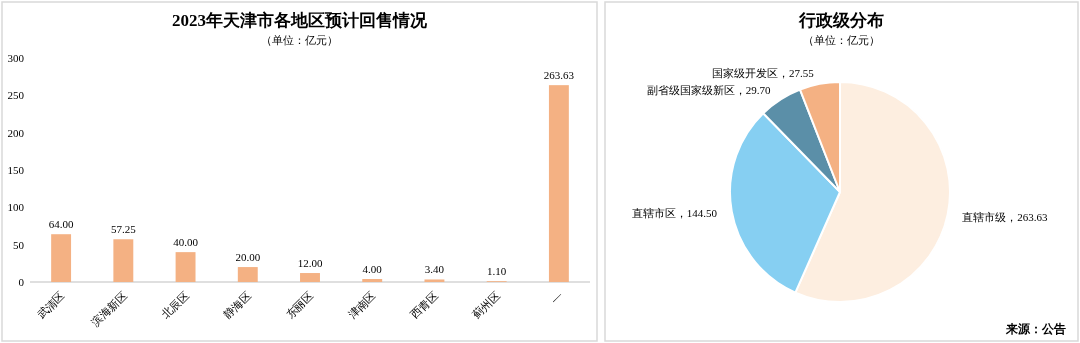  Describe the element at coordinates (16, 58) in the screenshot. I see `y-tick-label: 300` at that location.